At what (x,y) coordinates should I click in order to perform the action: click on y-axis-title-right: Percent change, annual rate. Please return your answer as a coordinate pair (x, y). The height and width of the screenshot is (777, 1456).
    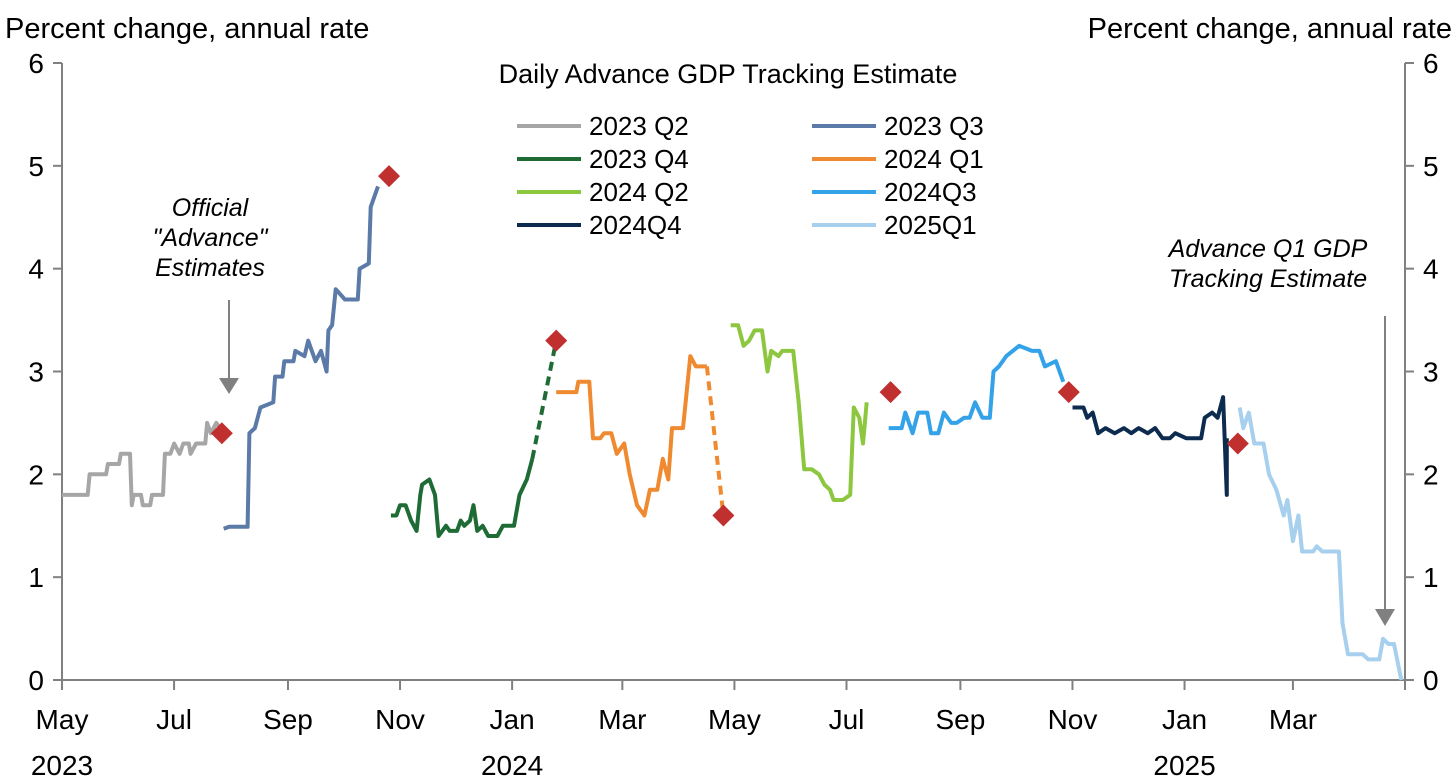
    Looking at the image, I should click on (1270, 29).